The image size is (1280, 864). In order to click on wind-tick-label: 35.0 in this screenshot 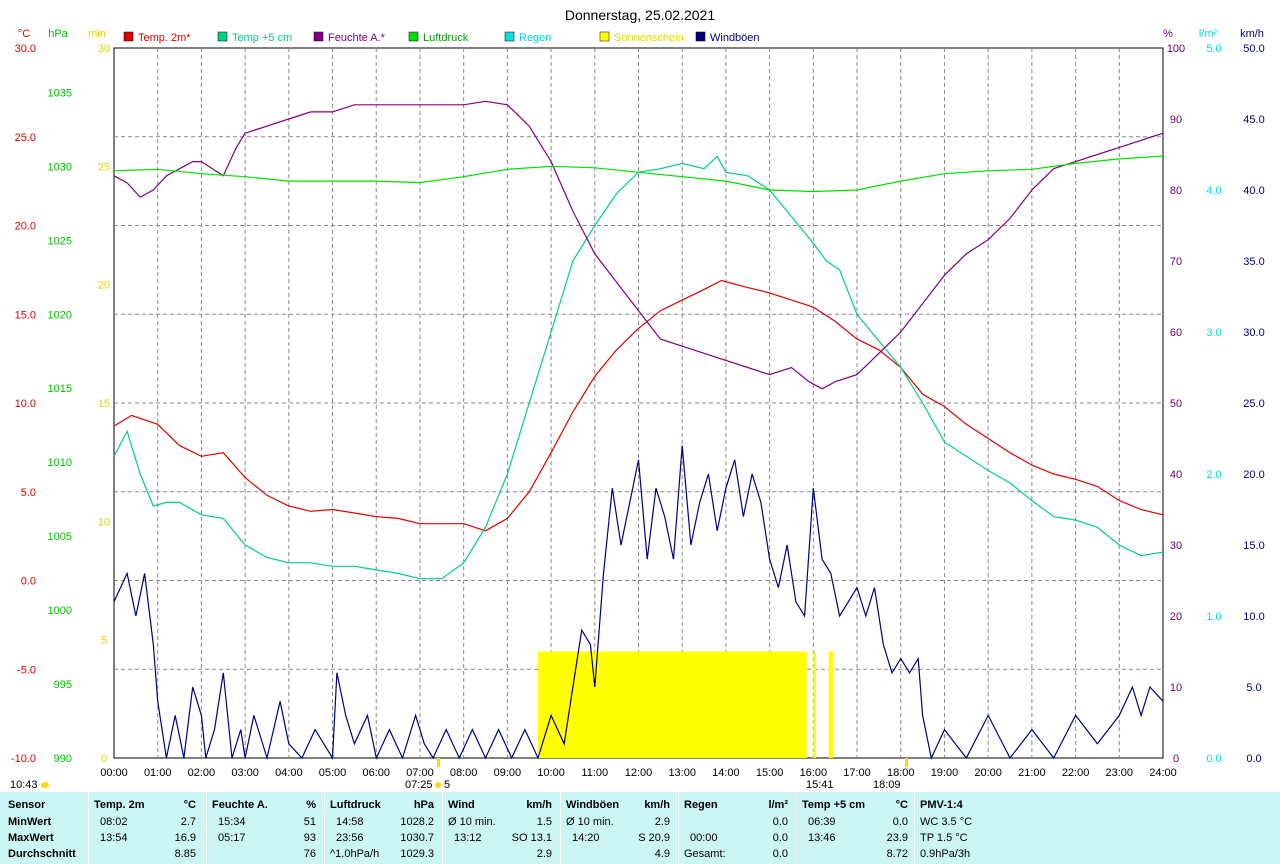, I will do `click(1253, 262)`.